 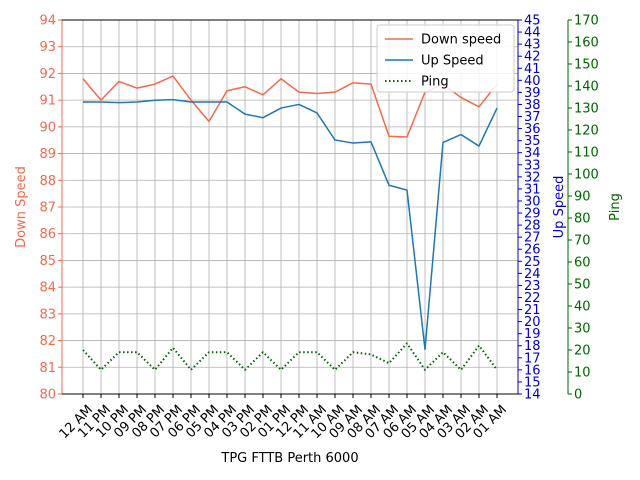 What do you see at coordinates (47, 234) in the screenshot?
I see `left-tick-label: 86` at bounding box center [47, 234].